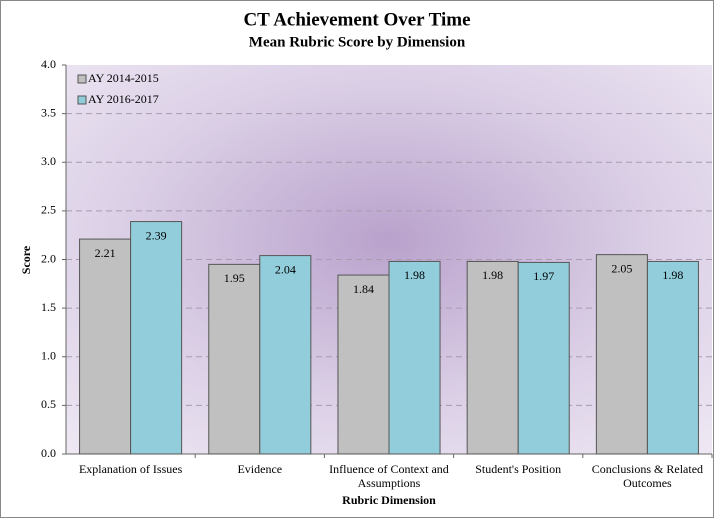 Image resolution: width=714 pixels, height=518 pixels. I want to click on x-tick-label: Conclusions & Related Outcomes, so click(647, 476).